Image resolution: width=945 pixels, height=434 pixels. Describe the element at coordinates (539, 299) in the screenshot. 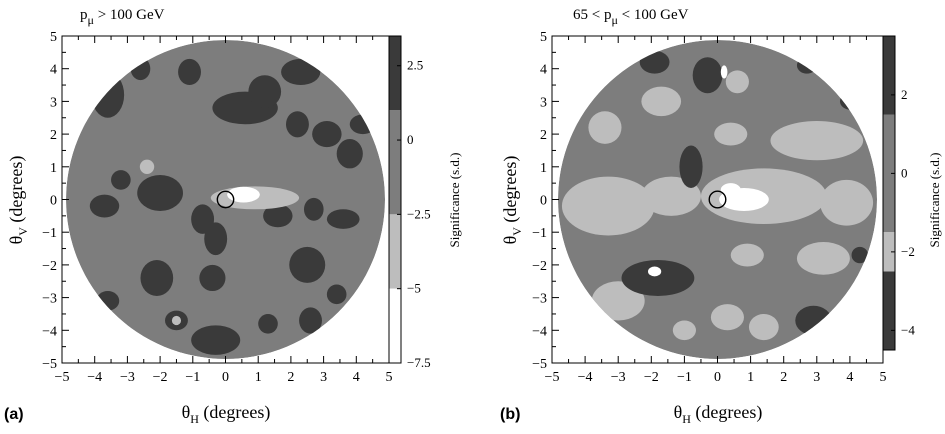

I see `y-tick-label-b-2: −3` at that location.